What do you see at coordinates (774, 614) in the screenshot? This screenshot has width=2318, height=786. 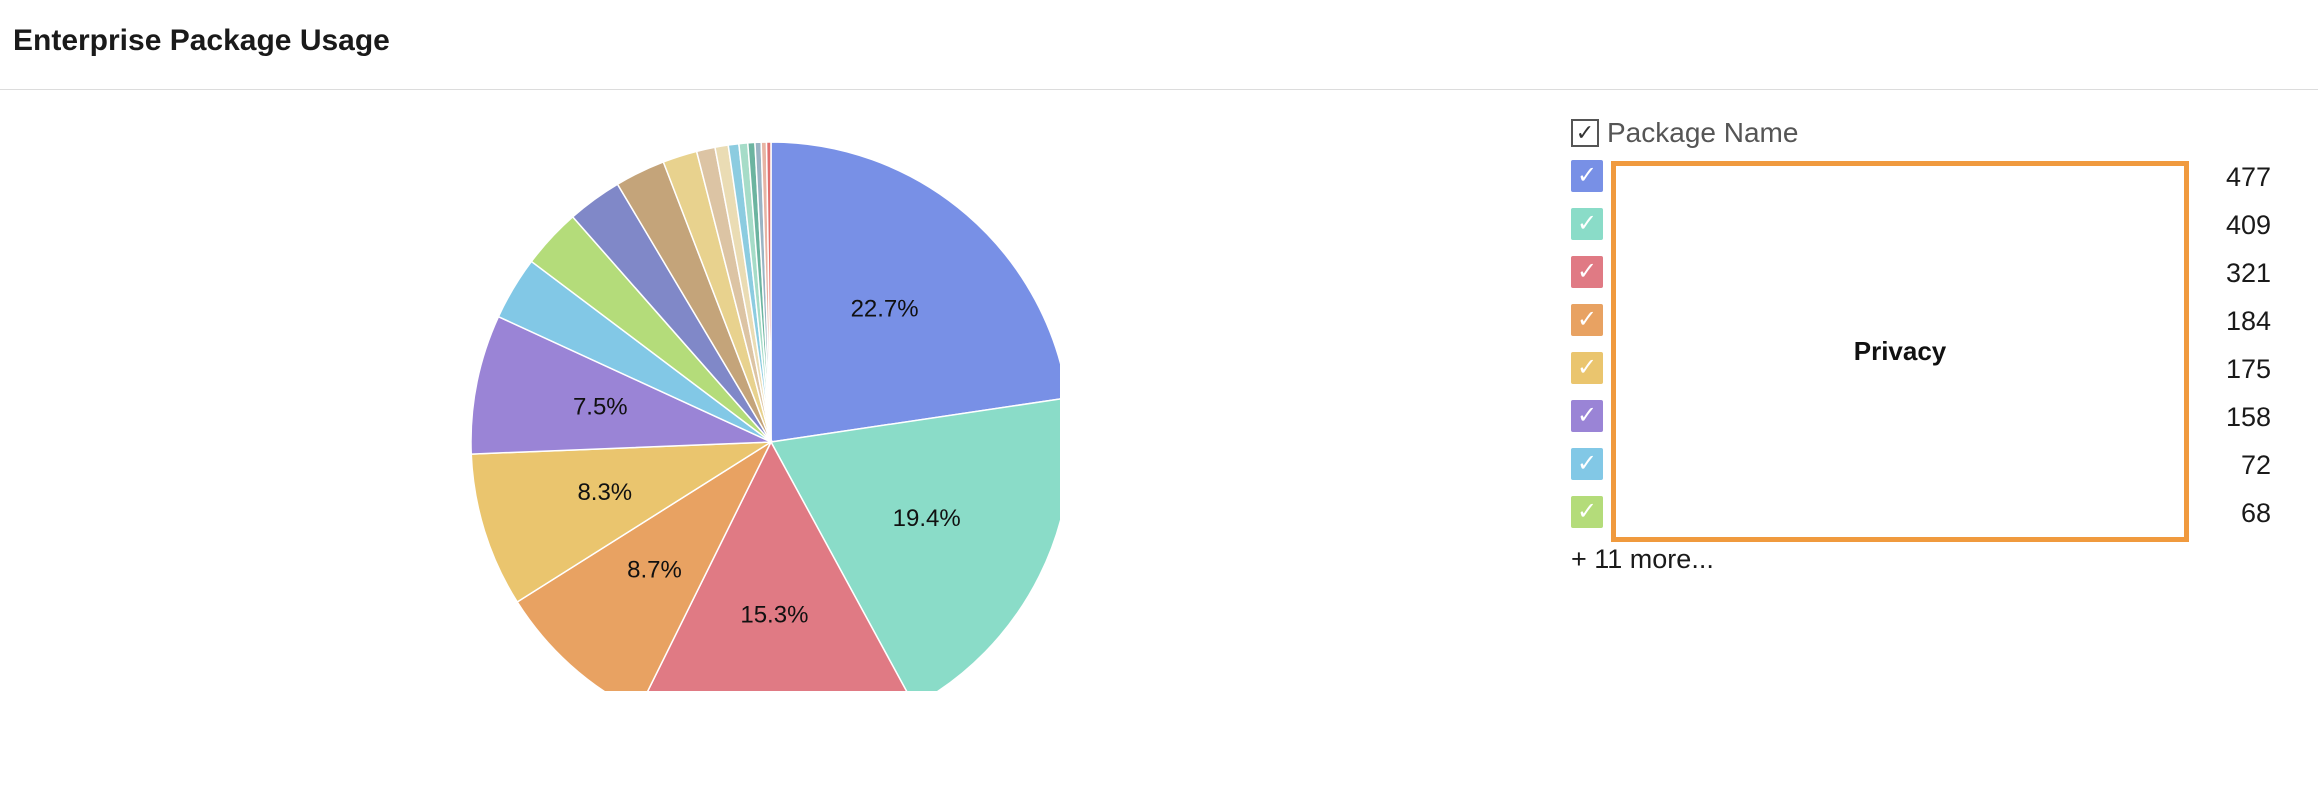 I see `slice-percent-label: 15.3%` at bounding box center [774, 614].